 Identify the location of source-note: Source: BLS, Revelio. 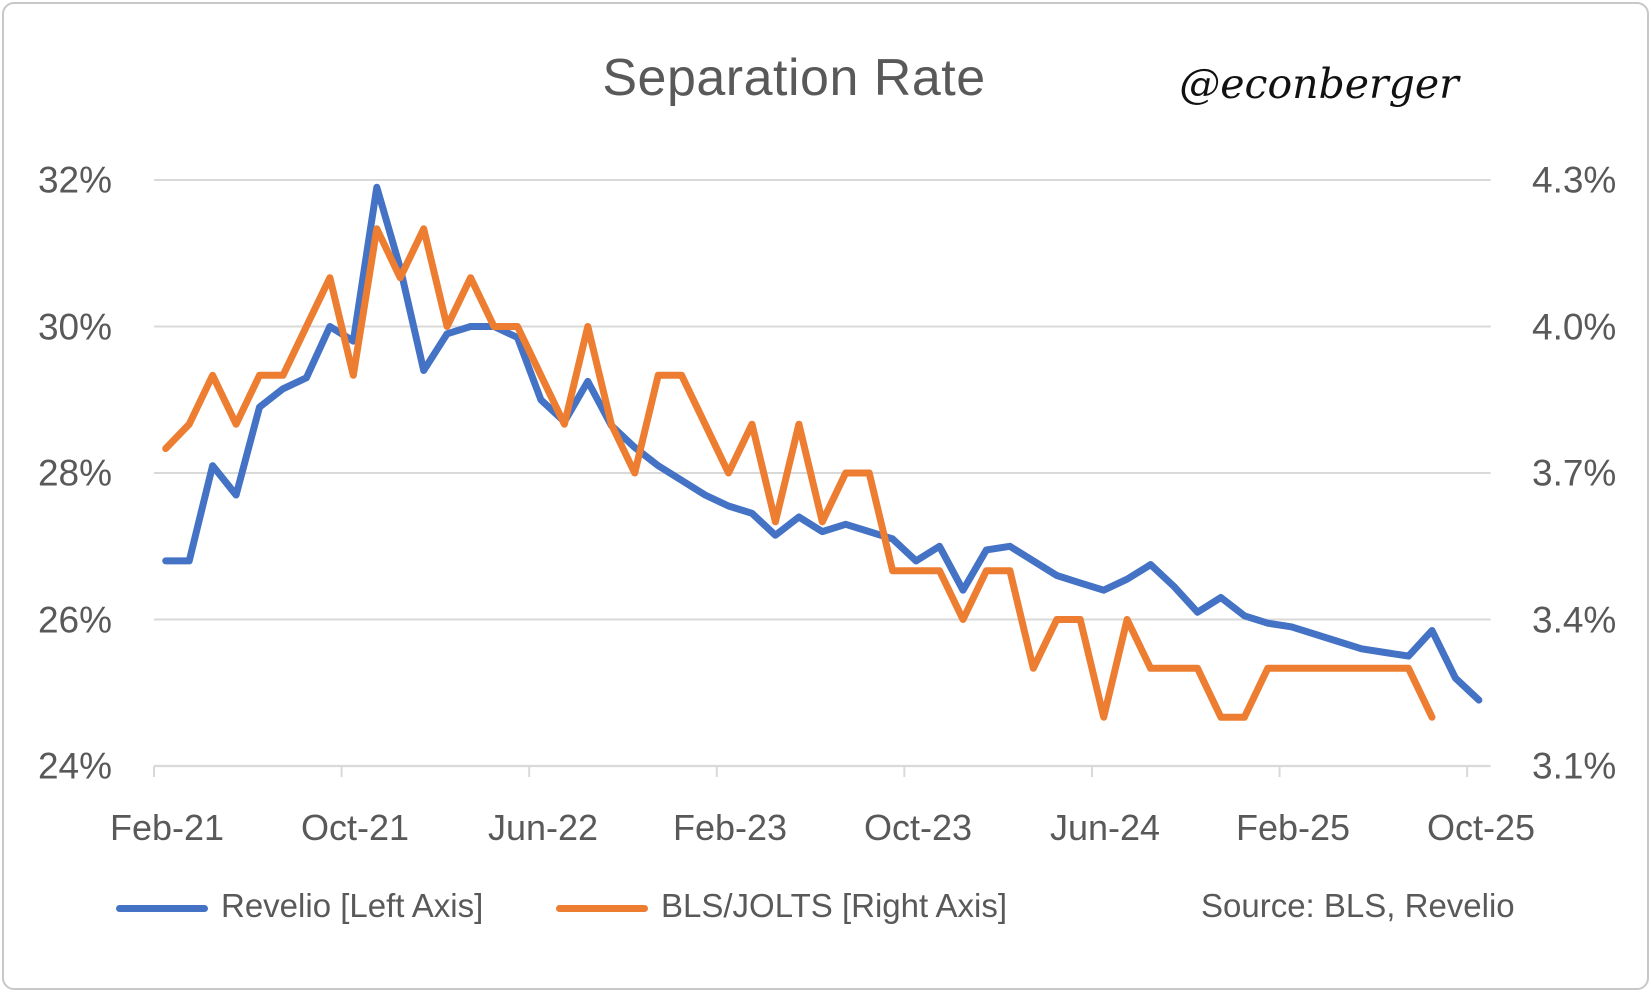
(1358, 905).